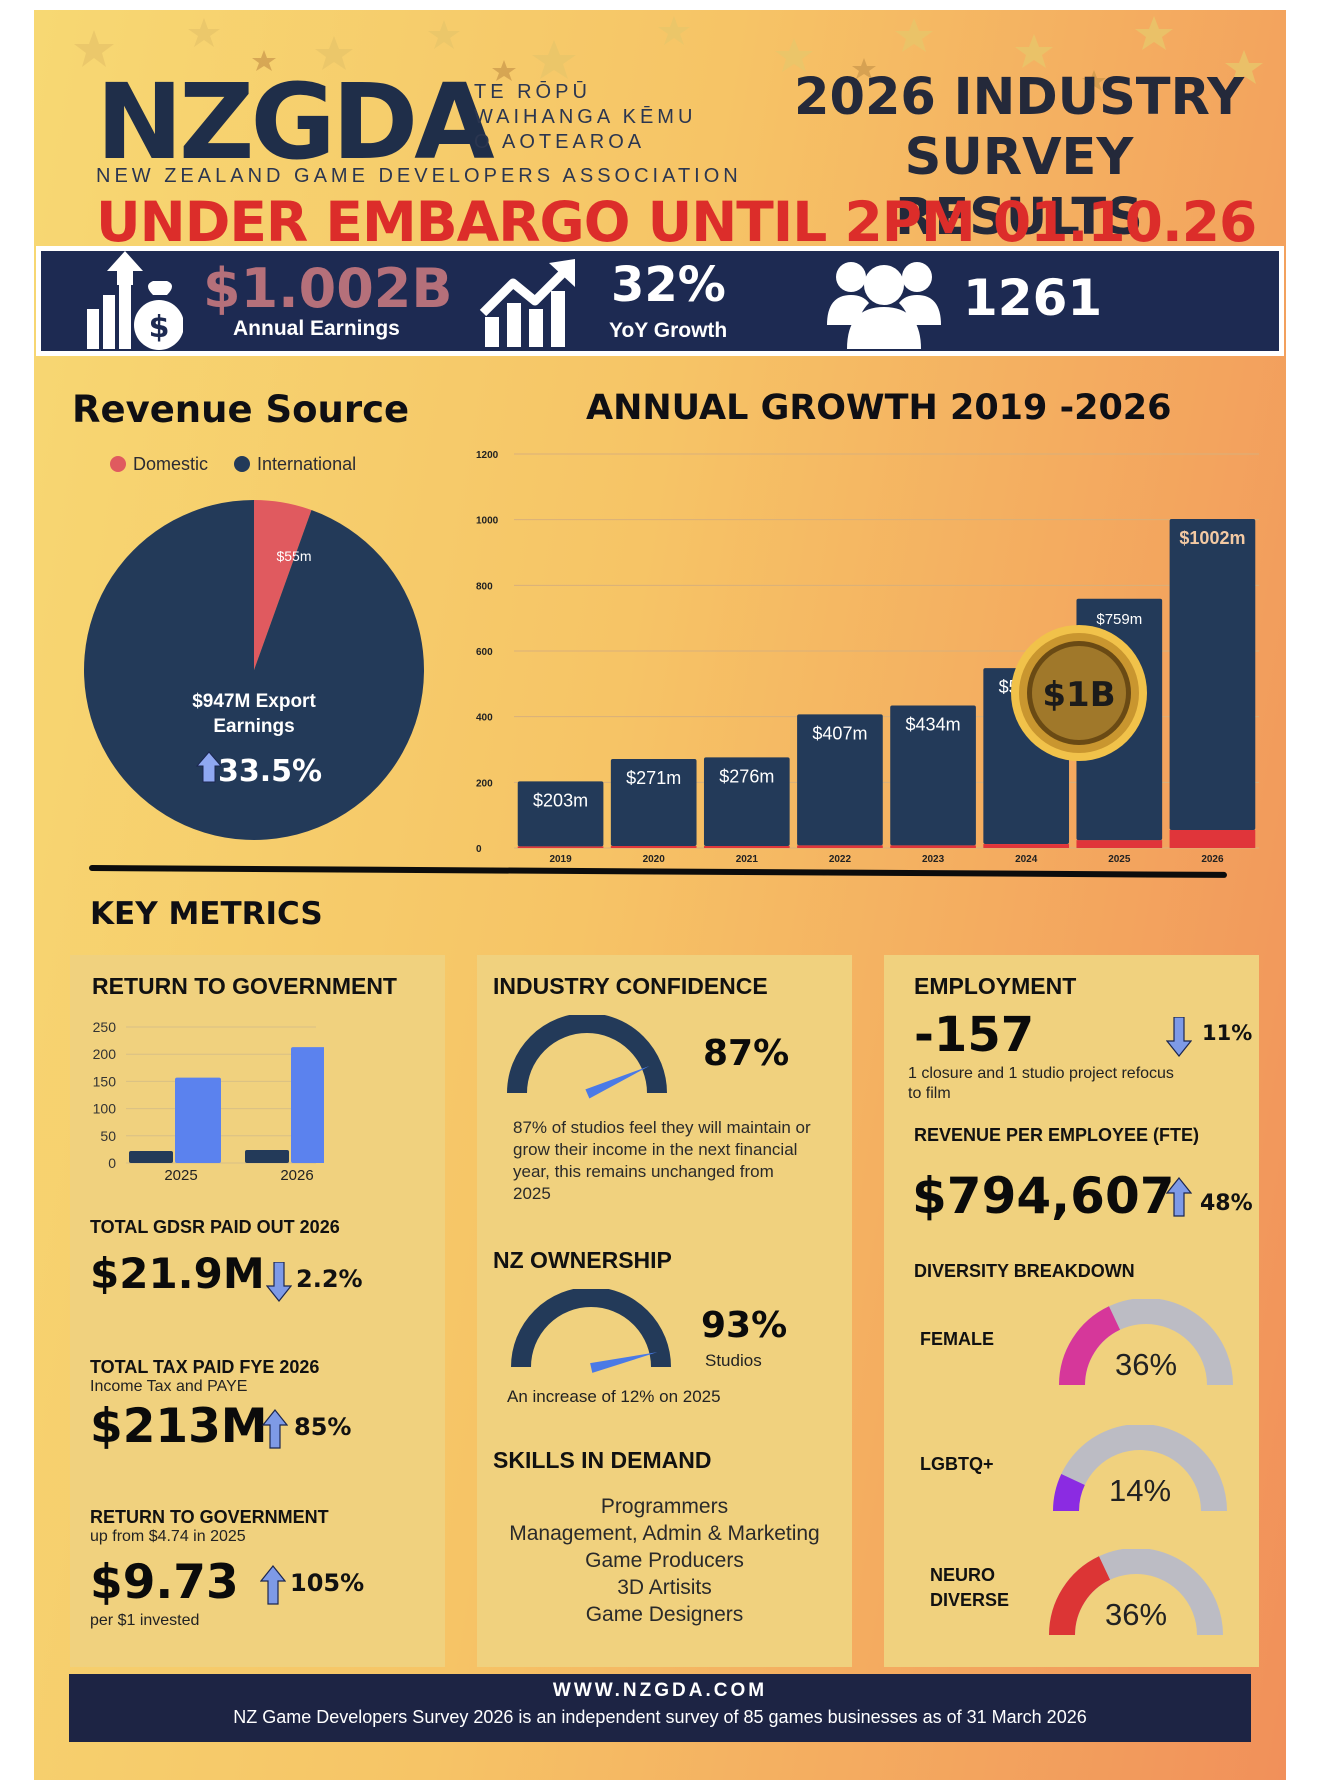 The width and height of the screenshot is (1320, 1790). What do you see at coordinates (747, 859) in the screenshot?
I see `x-tick-label: 2021` at bounding box center [747, 859].